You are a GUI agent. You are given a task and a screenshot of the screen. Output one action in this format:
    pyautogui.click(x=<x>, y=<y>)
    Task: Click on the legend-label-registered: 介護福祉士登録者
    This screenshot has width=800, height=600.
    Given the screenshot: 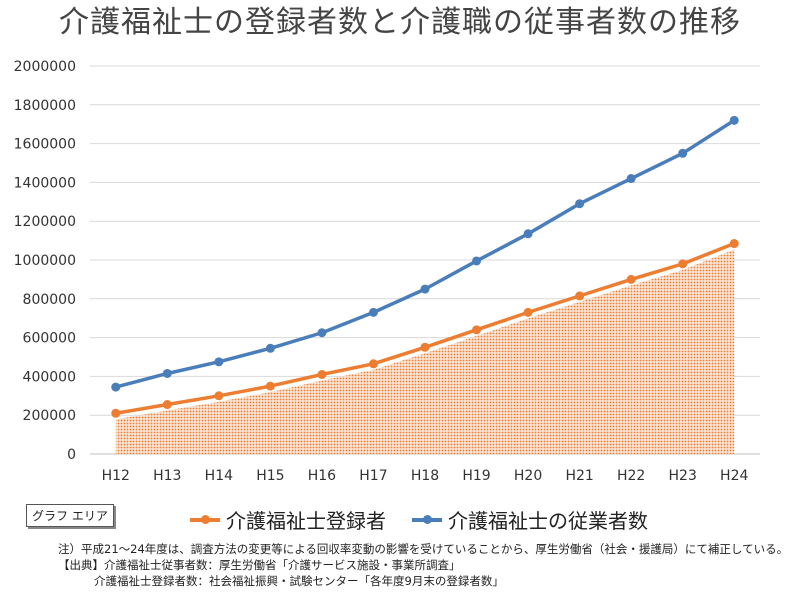 What is the action you would take?
    pyautogui.click(x=306, y=521)
    